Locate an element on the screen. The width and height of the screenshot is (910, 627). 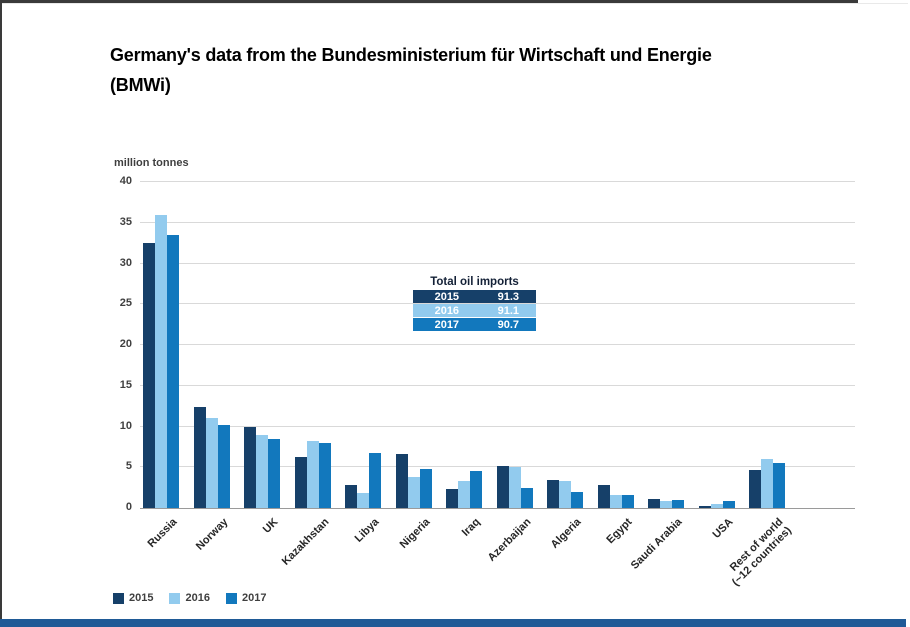
legend-item-2017: 2017 is located at coordinates (246, 598).